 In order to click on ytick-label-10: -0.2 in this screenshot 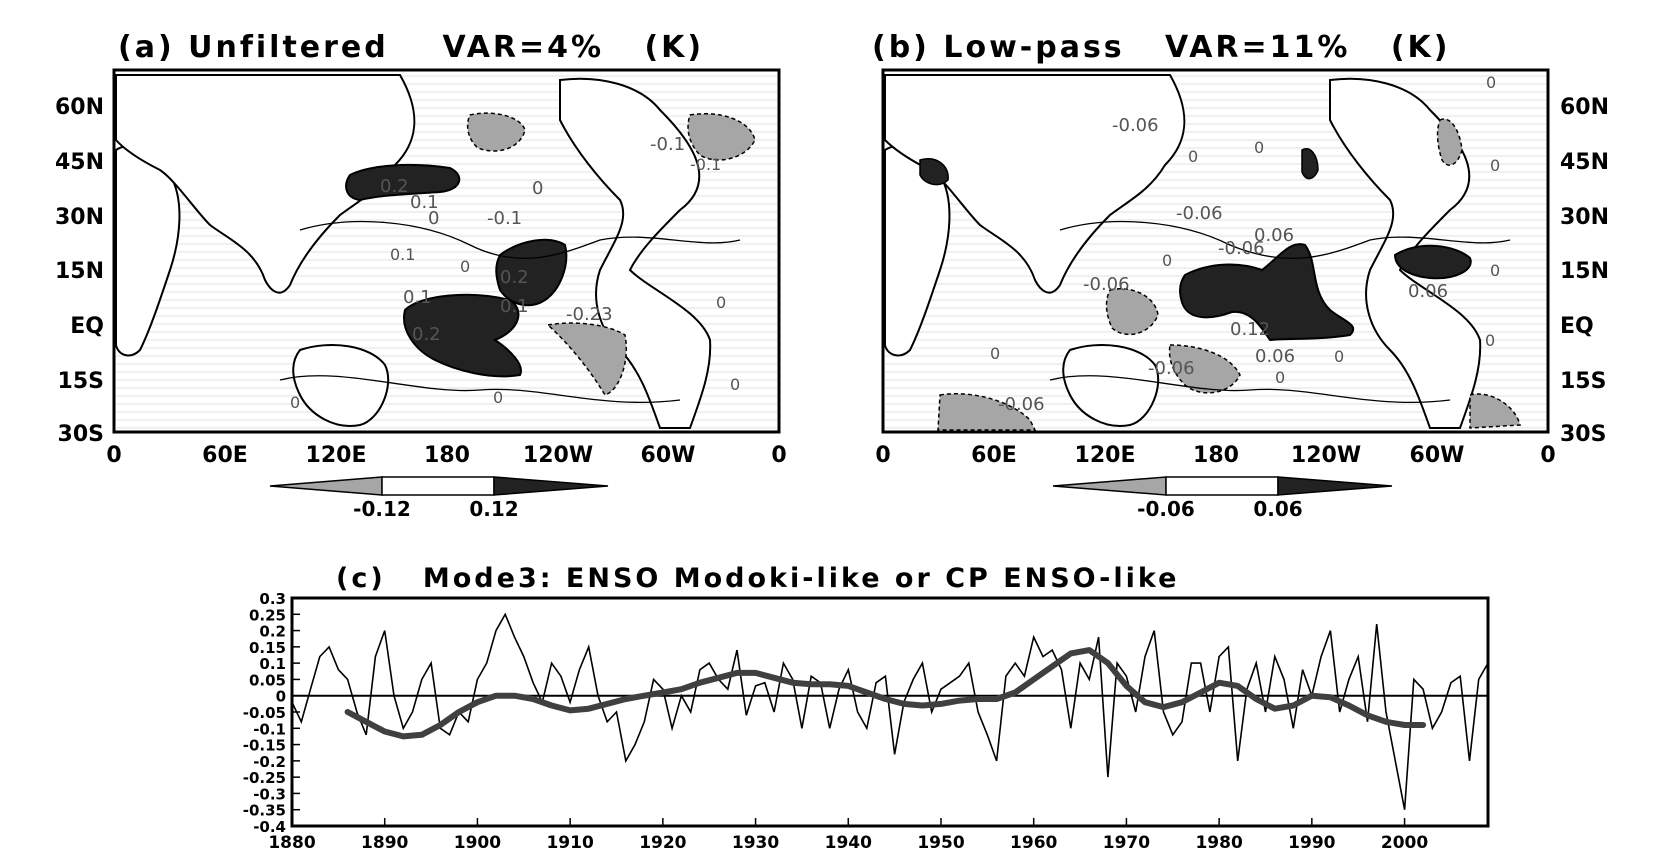, I will do `click(269, 762)`.